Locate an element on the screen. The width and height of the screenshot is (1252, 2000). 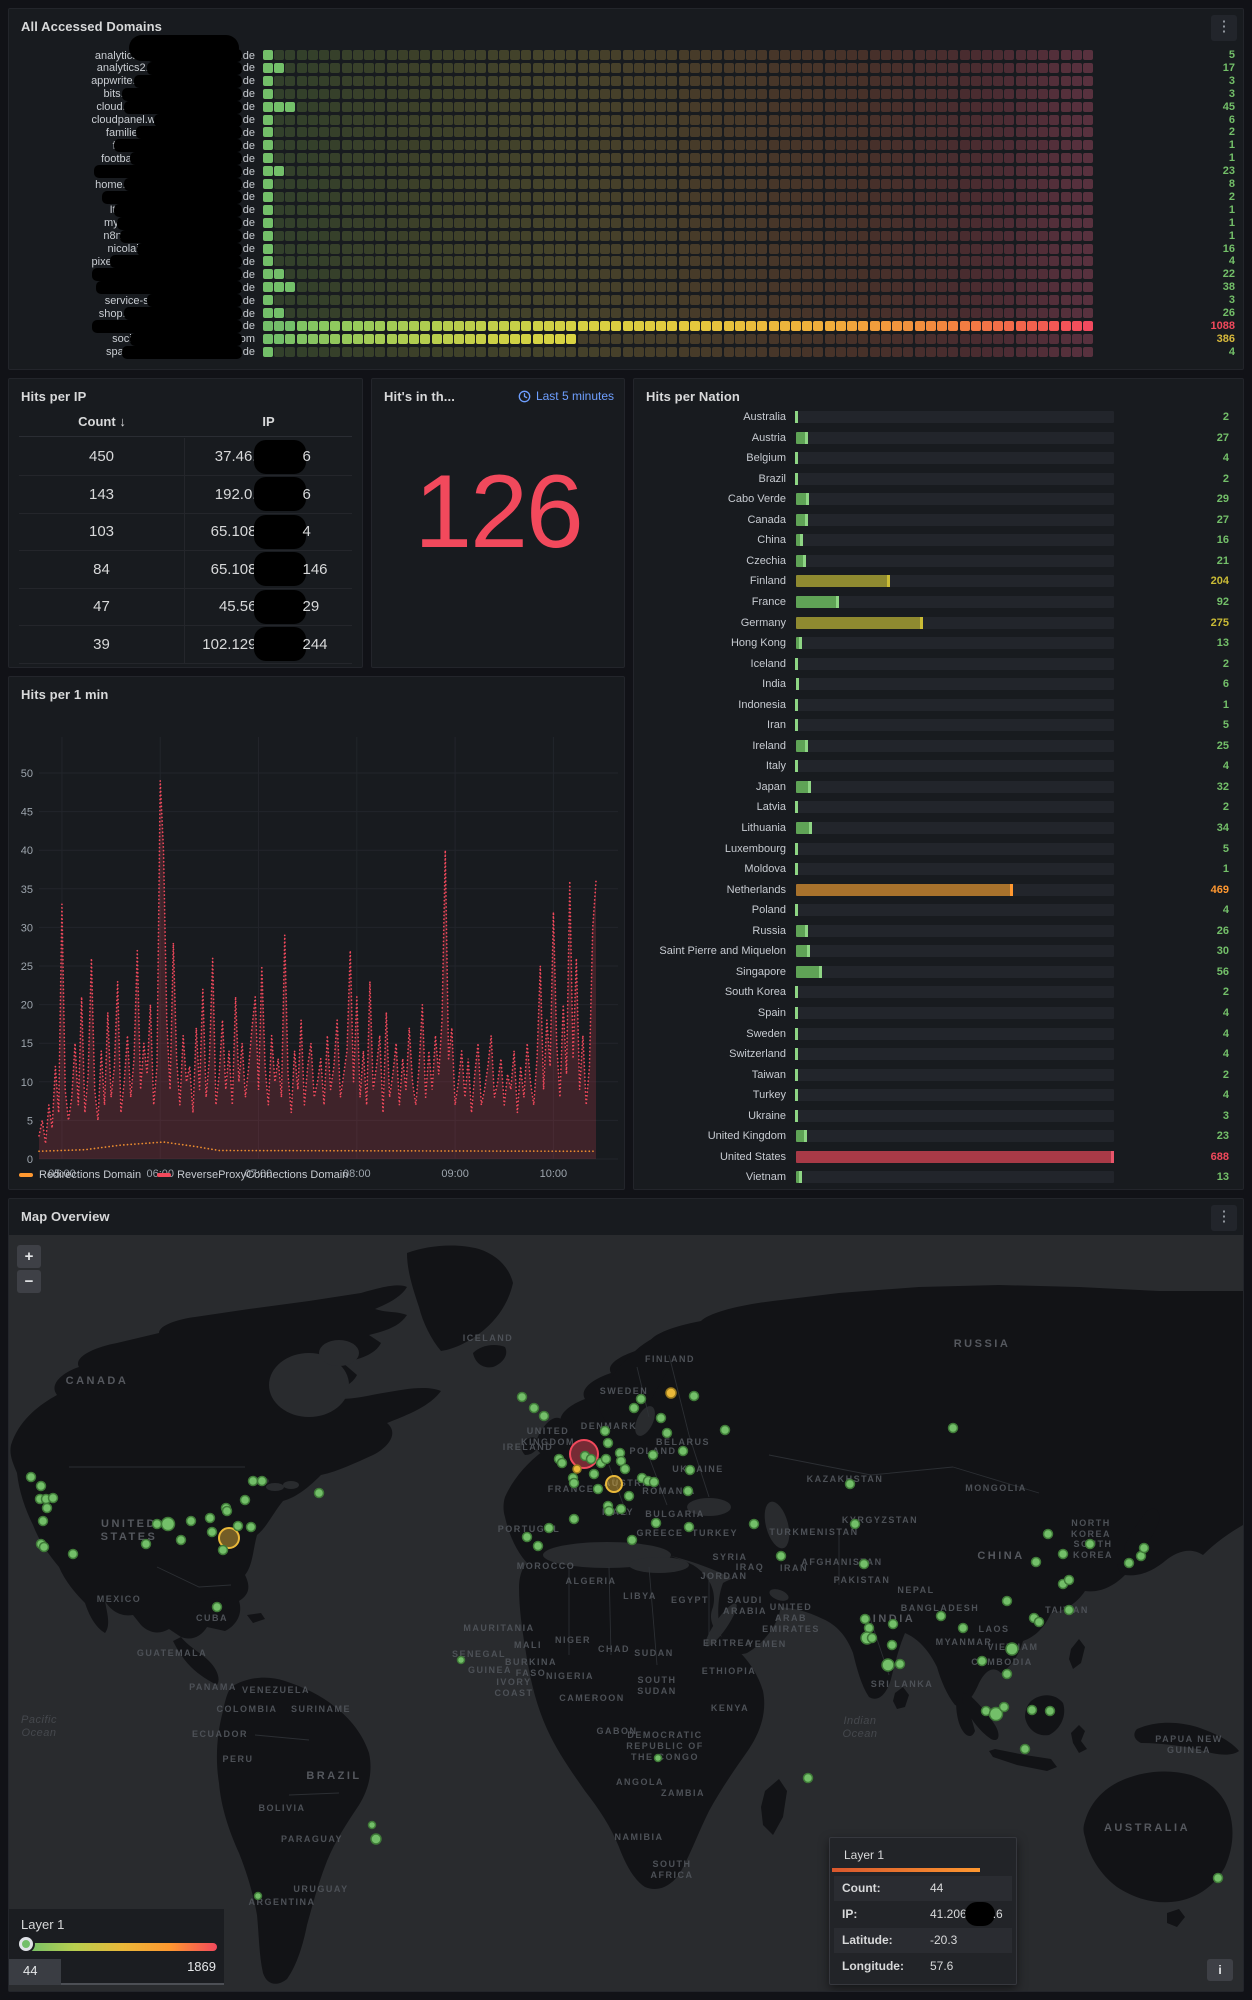
nation-row: Ireland 25 is located at coordinates (938, 746).